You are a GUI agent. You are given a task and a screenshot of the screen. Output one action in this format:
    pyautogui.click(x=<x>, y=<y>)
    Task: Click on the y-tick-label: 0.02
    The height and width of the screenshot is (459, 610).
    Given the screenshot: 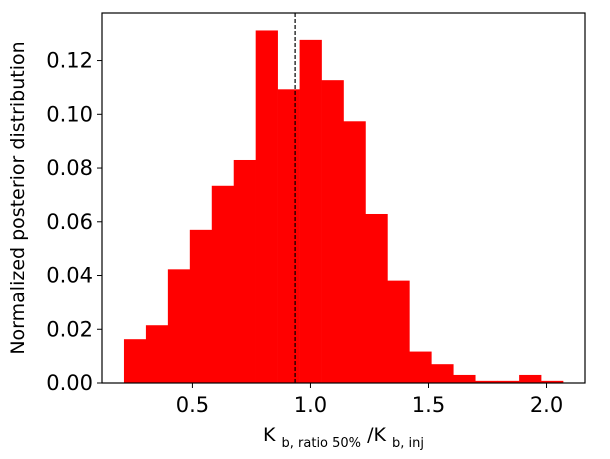 What is the action you would take?
    pyautogui.click(x=69, y=329)
    